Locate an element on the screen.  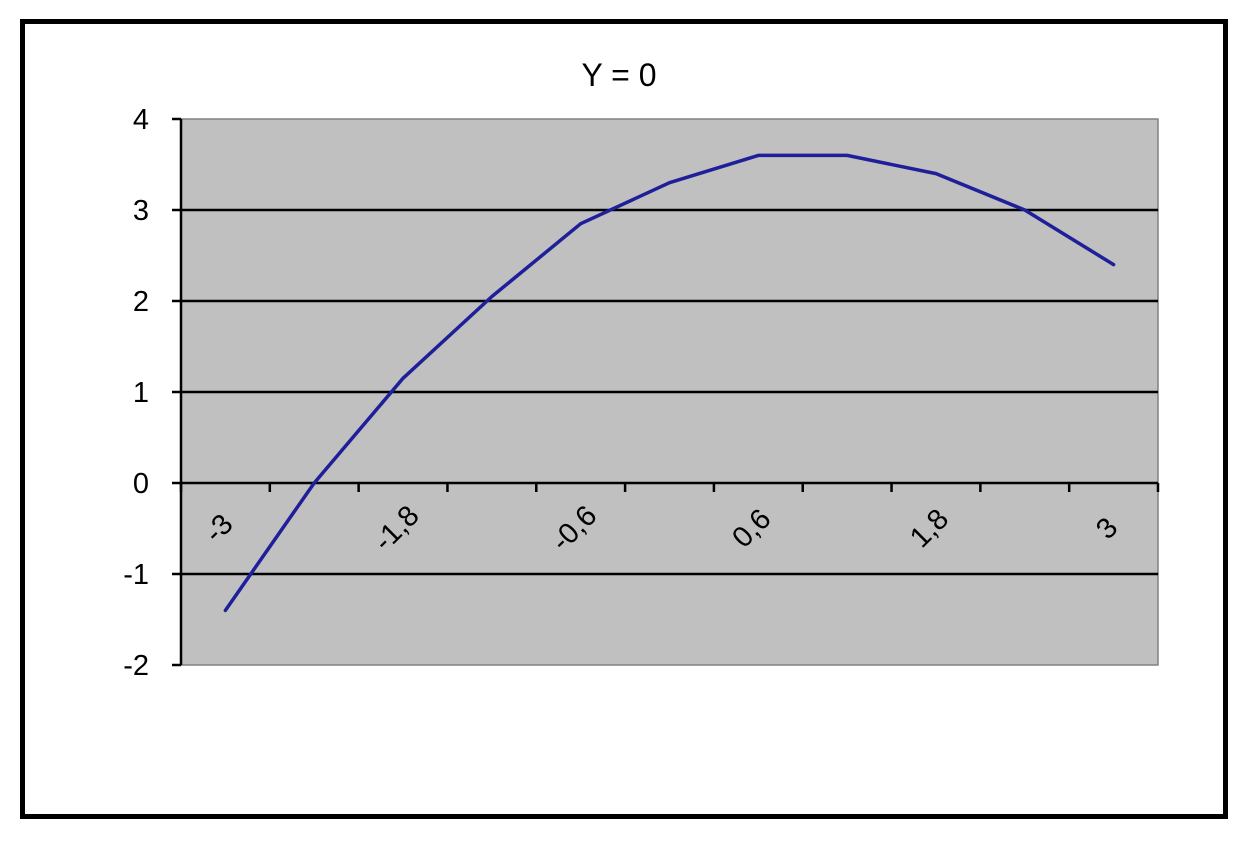
y-tick-label: 3 is located at coordinates (141, 211).